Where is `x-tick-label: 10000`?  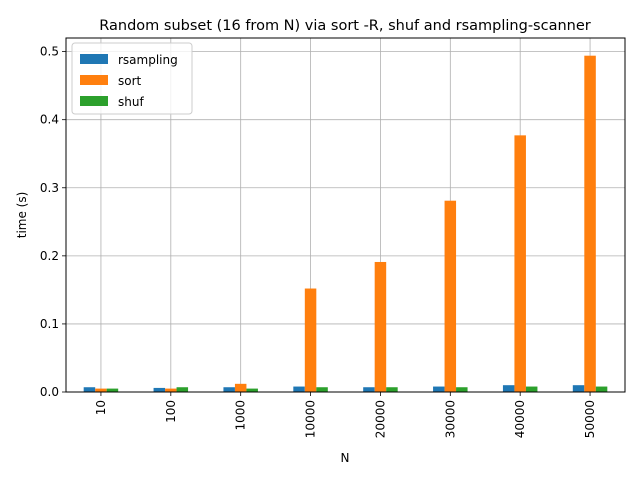 x-tick-label: 10000 is located at coordinates (311, 419).